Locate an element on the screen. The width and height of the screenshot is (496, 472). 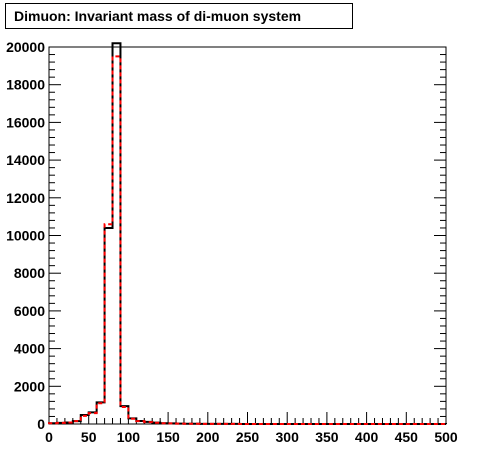
x-tick-label: 200 is located at coordinates (208, 437).